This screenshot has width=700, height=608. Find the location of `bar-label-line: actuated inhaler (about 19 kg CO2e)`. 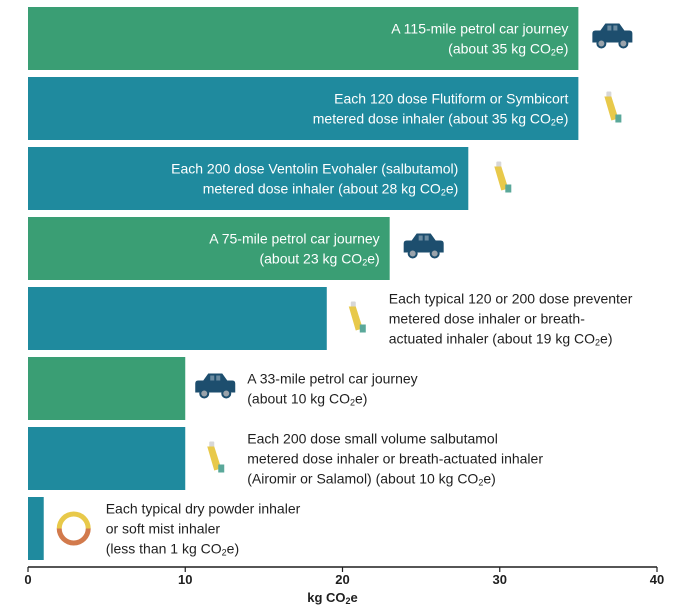

bar-label-line: actuated inhaler (about 19 kg CO2e) is located at coordinates (501, 339).